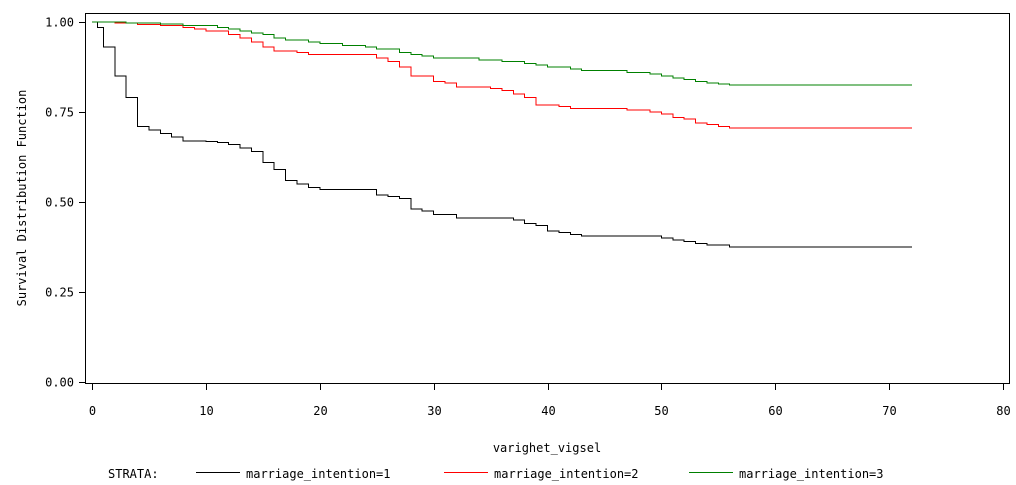  What do you see at coordinates (548, 411) in the screenshot?
I see `x-tick-label: 40` at bounding box center [548, 411].